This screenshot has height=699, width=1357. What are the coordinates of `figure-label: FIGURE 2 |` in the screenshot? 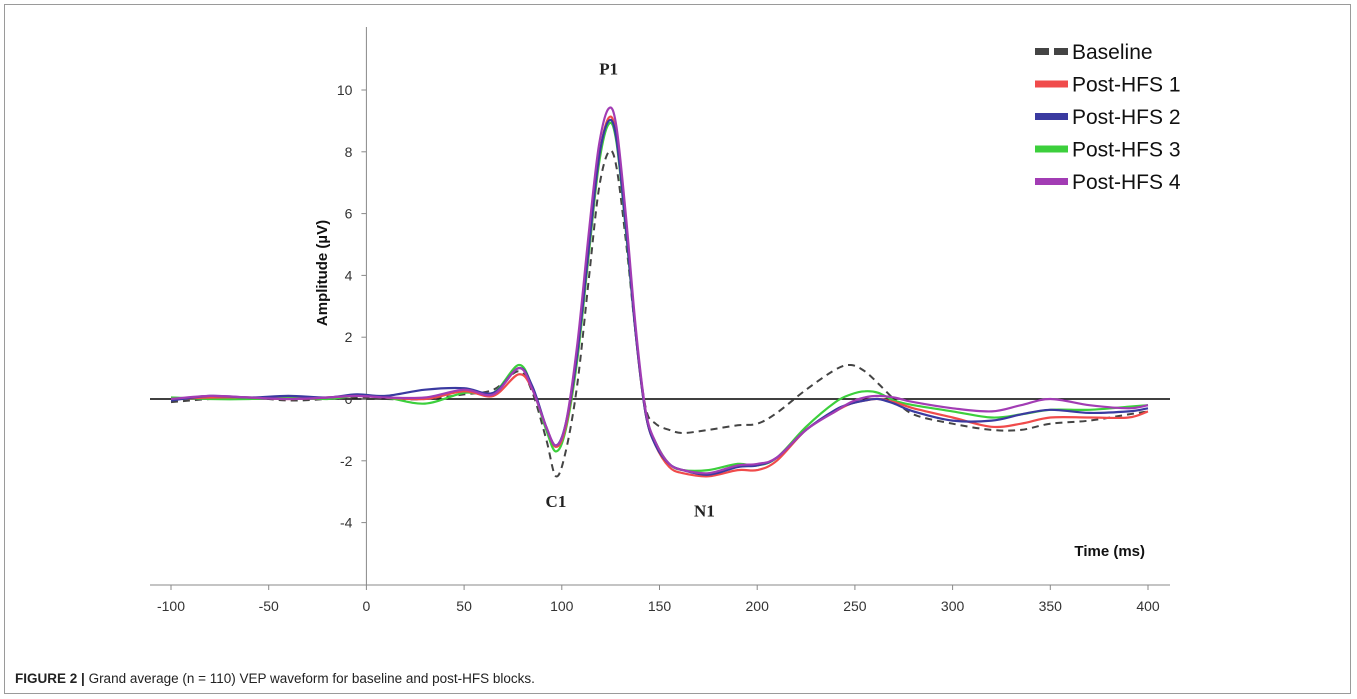 It's located at (50, 678).